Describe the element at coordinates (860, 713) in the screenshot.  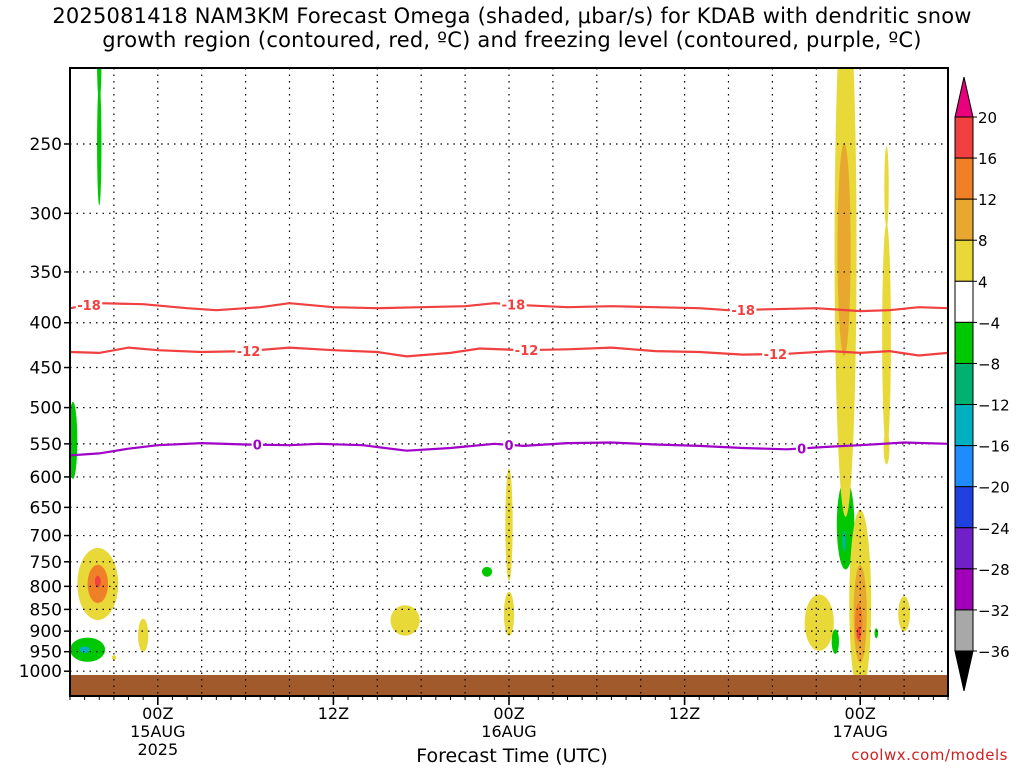
I see `x-tick-label-54: 00Z` at that location.